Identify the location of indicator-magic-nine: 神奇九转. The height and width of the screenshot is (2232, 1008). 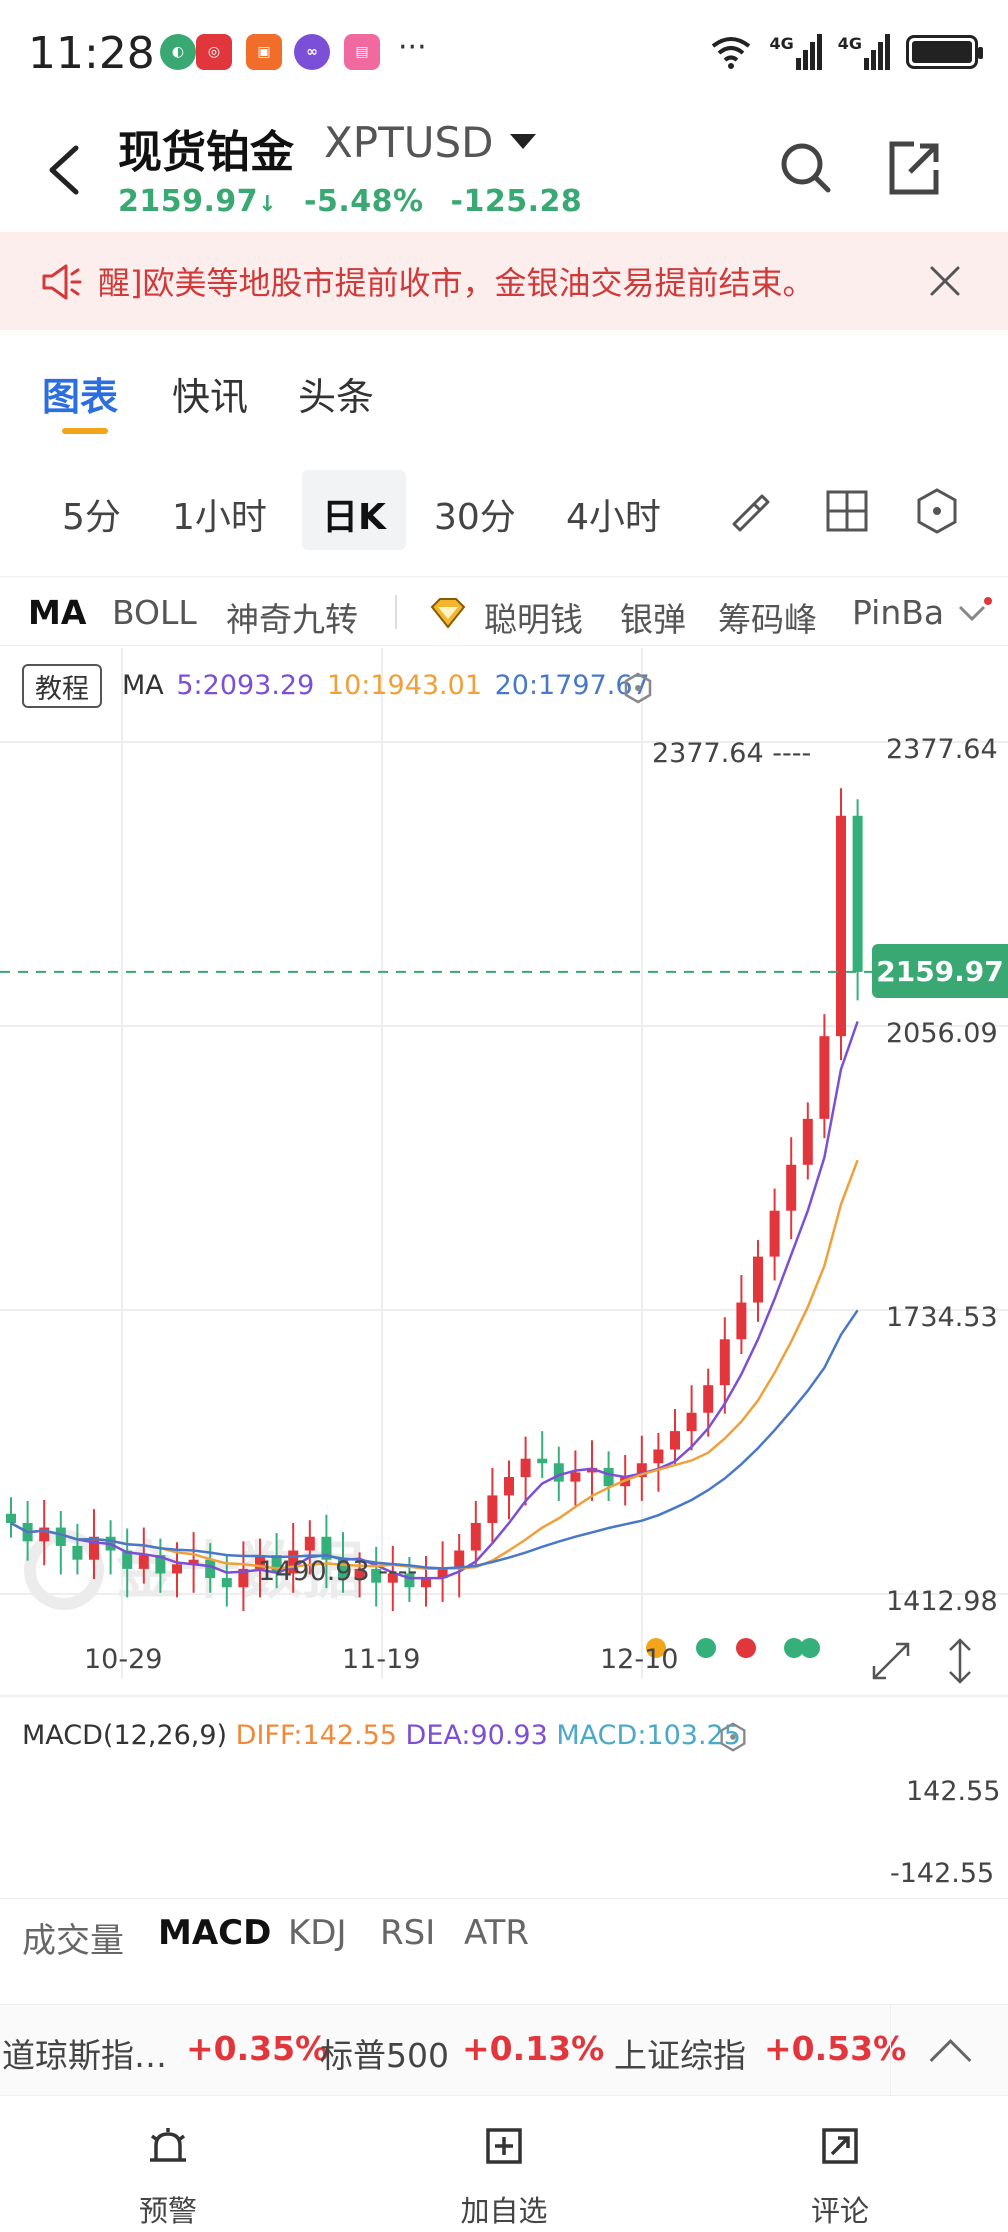
(292, 619).